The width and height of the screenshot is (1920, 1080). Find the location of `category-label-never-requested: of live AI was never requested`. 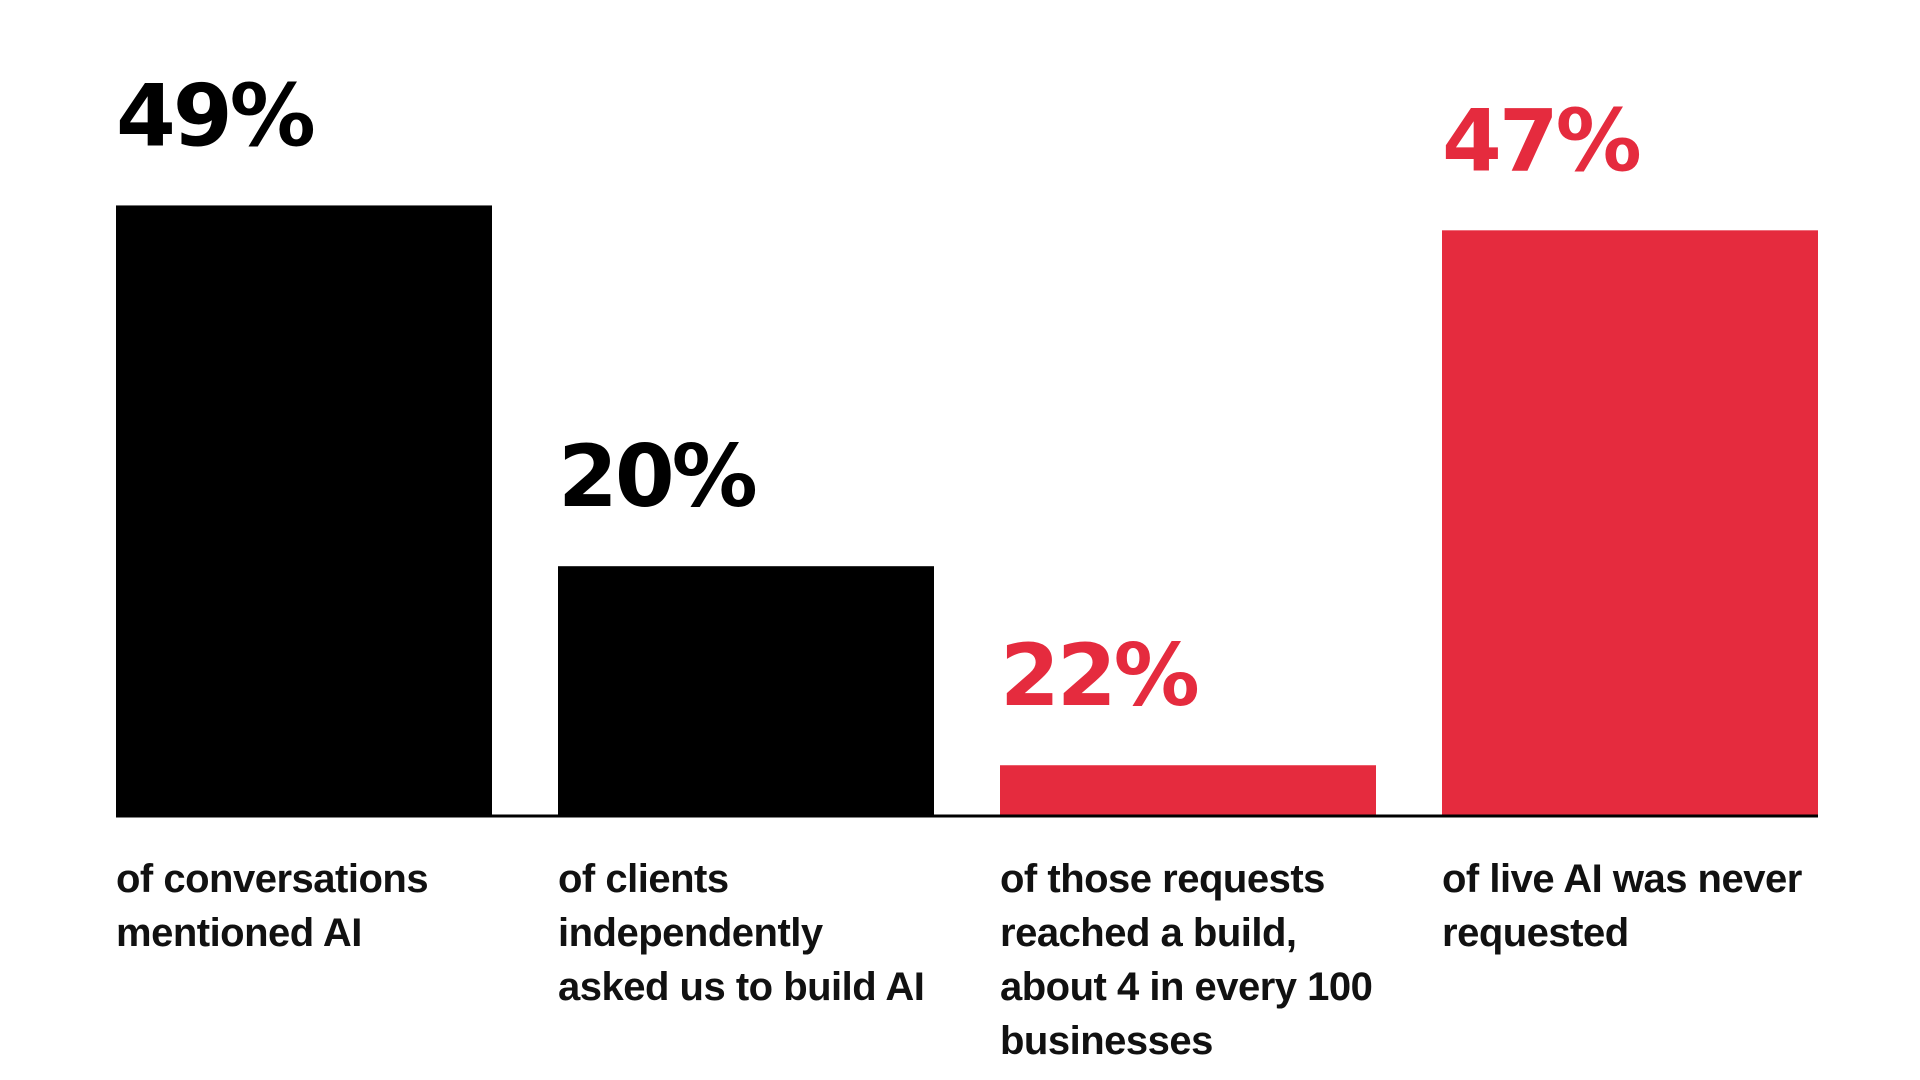

category-label-never-requested: of live AI was never requested is located at coordinates (1622, 906).